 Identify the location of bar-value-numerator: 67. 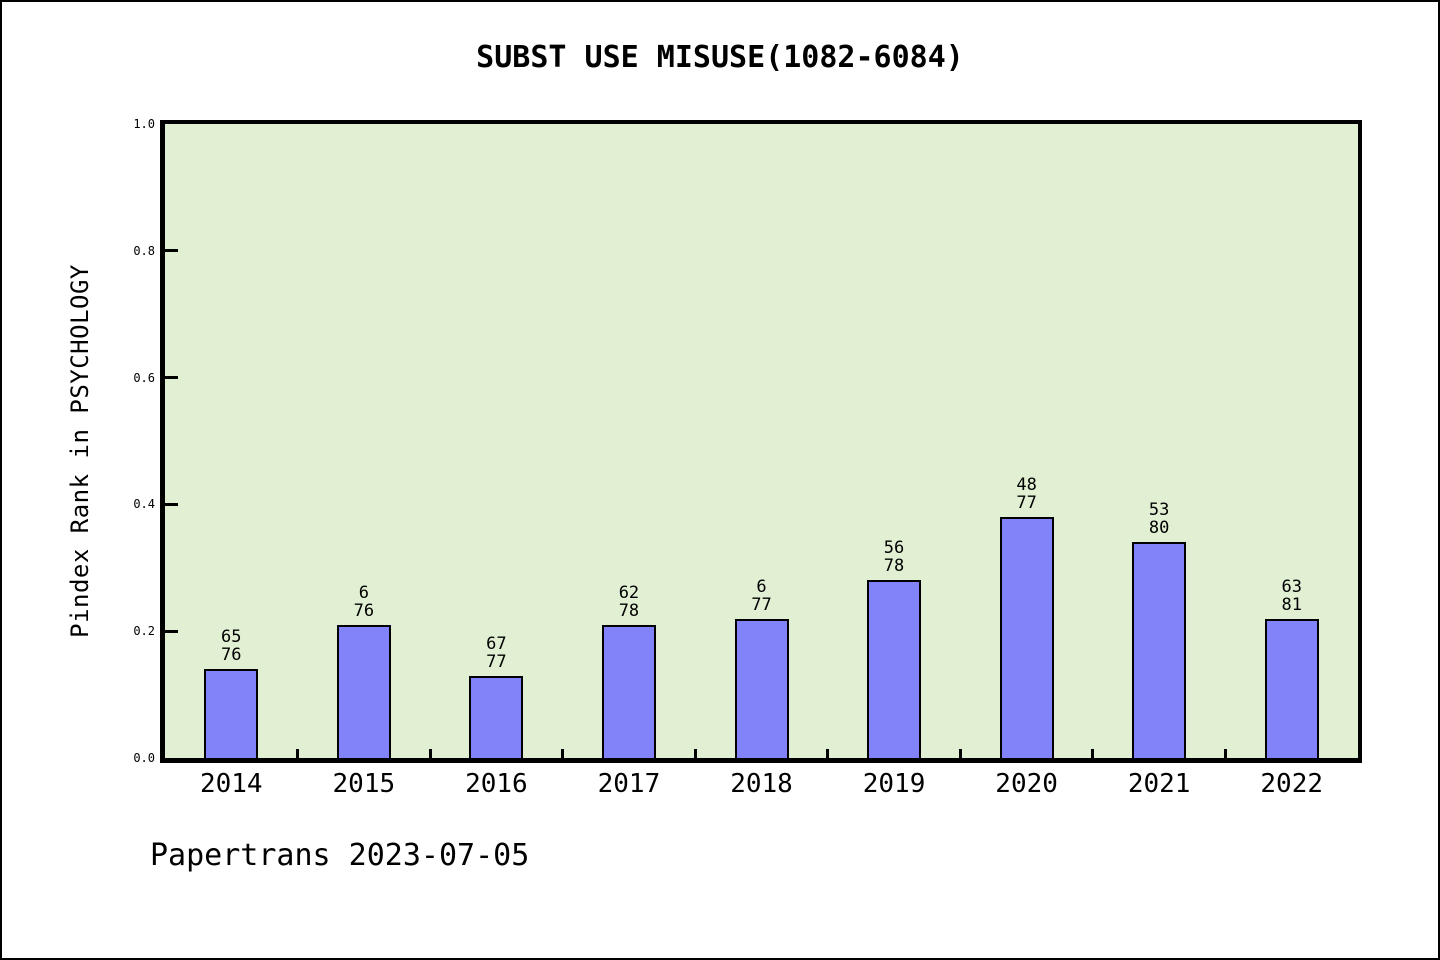
(496, 644).